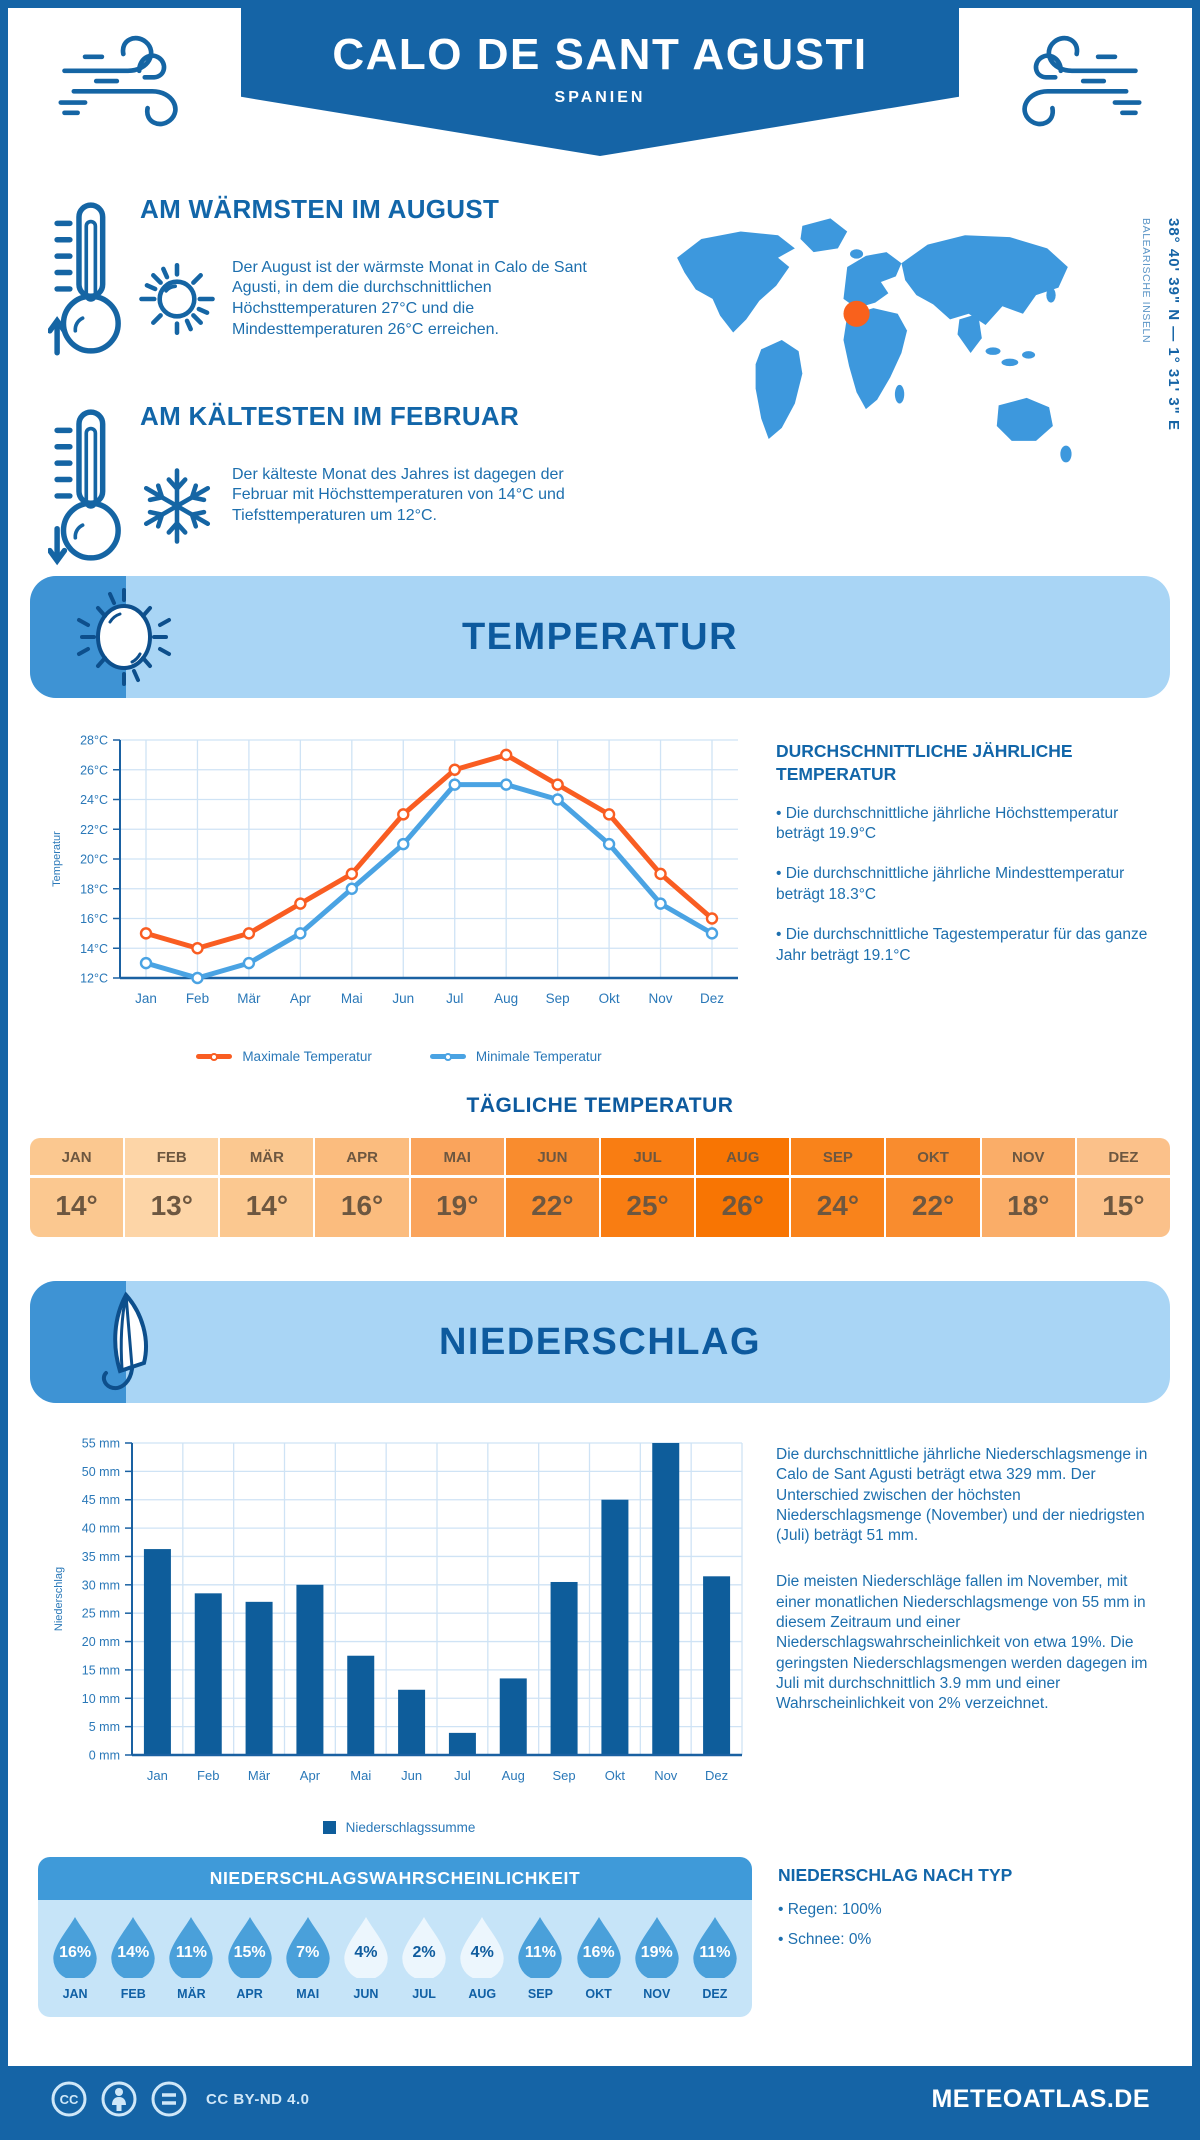 This screenshot has height=2140, width=1200. What do you see at coordinates (101, 1585) in the screenshot?
I see `svg-text: 30 mm` at bounding box center [101, 1585].